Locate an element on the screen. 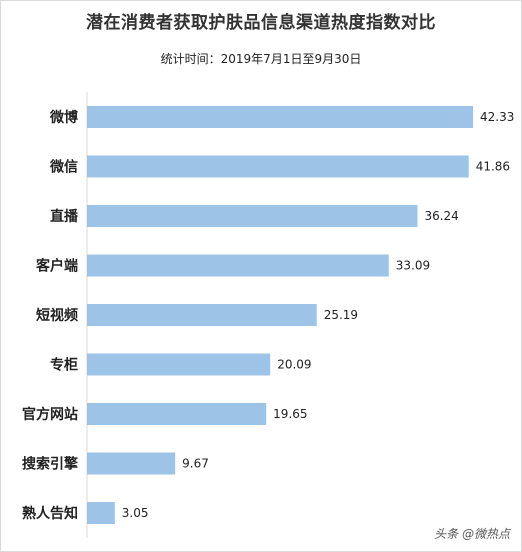 This screenshot has height=552, width=522. watermark: 头条 @微热点 is located at coordinates (472, 534).